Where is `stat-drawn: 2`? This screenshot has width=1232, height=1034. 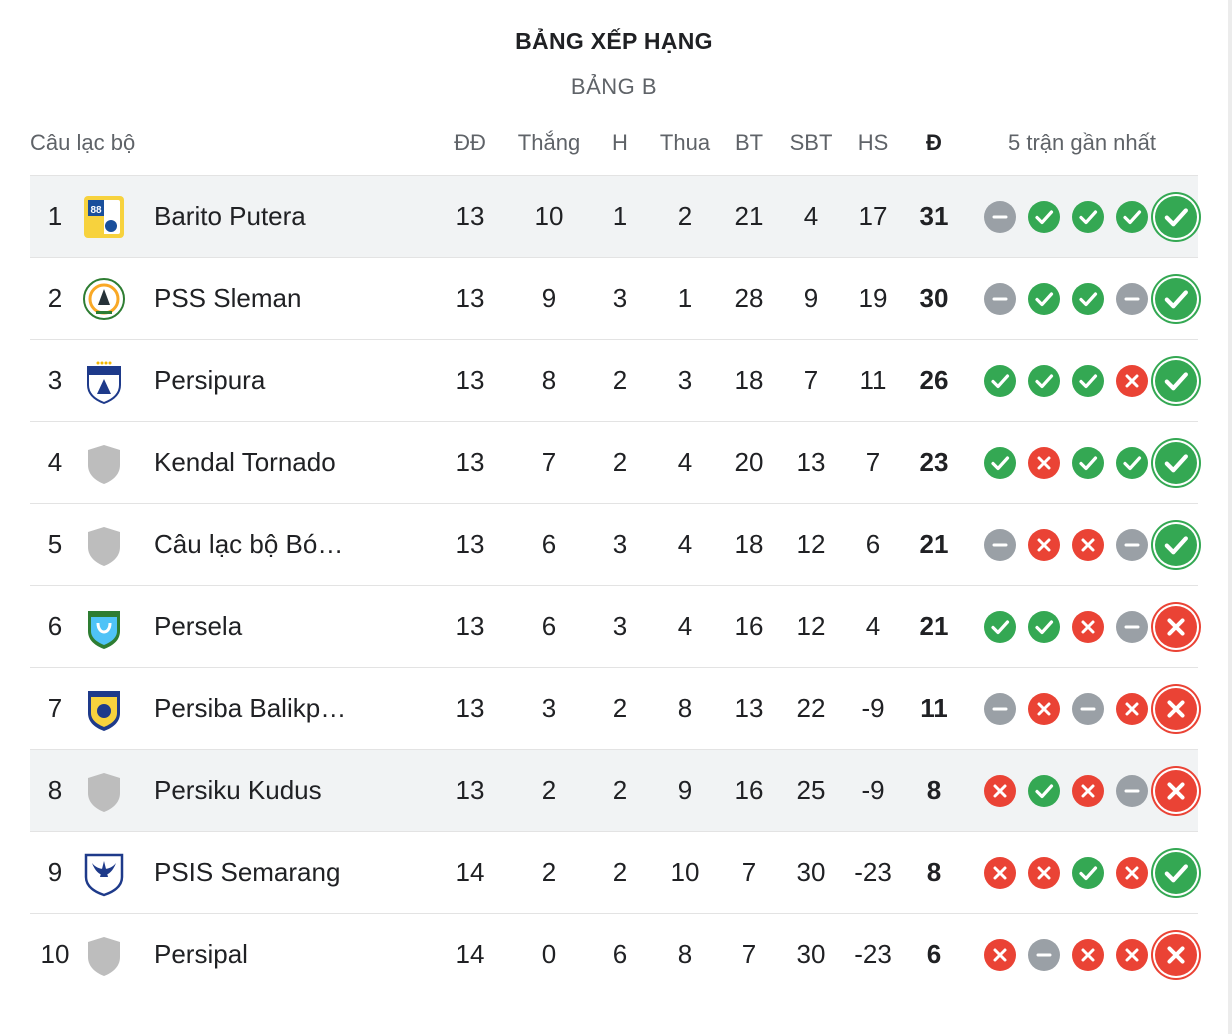 stat-drawn: 2 is located at coordinates (620, 380).